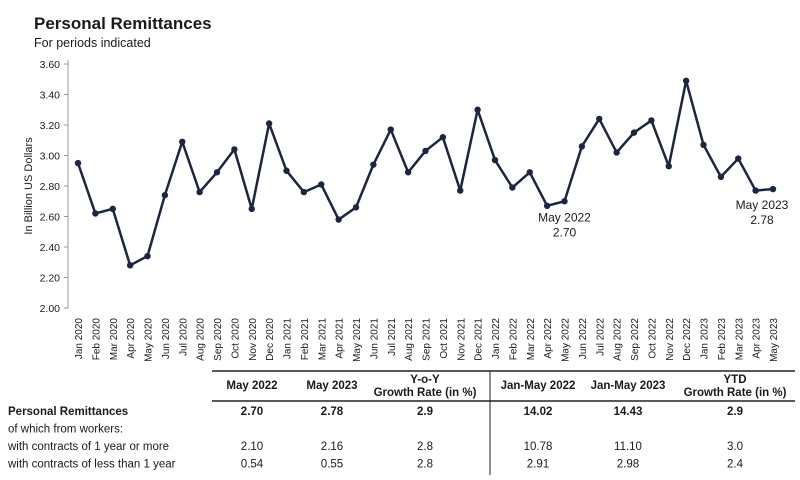 This screenshot has height=480, width=800. Describe the element at coordinates (218, 339) in the screenshot. I see `x-tick-label: Sep 2020` at that location.